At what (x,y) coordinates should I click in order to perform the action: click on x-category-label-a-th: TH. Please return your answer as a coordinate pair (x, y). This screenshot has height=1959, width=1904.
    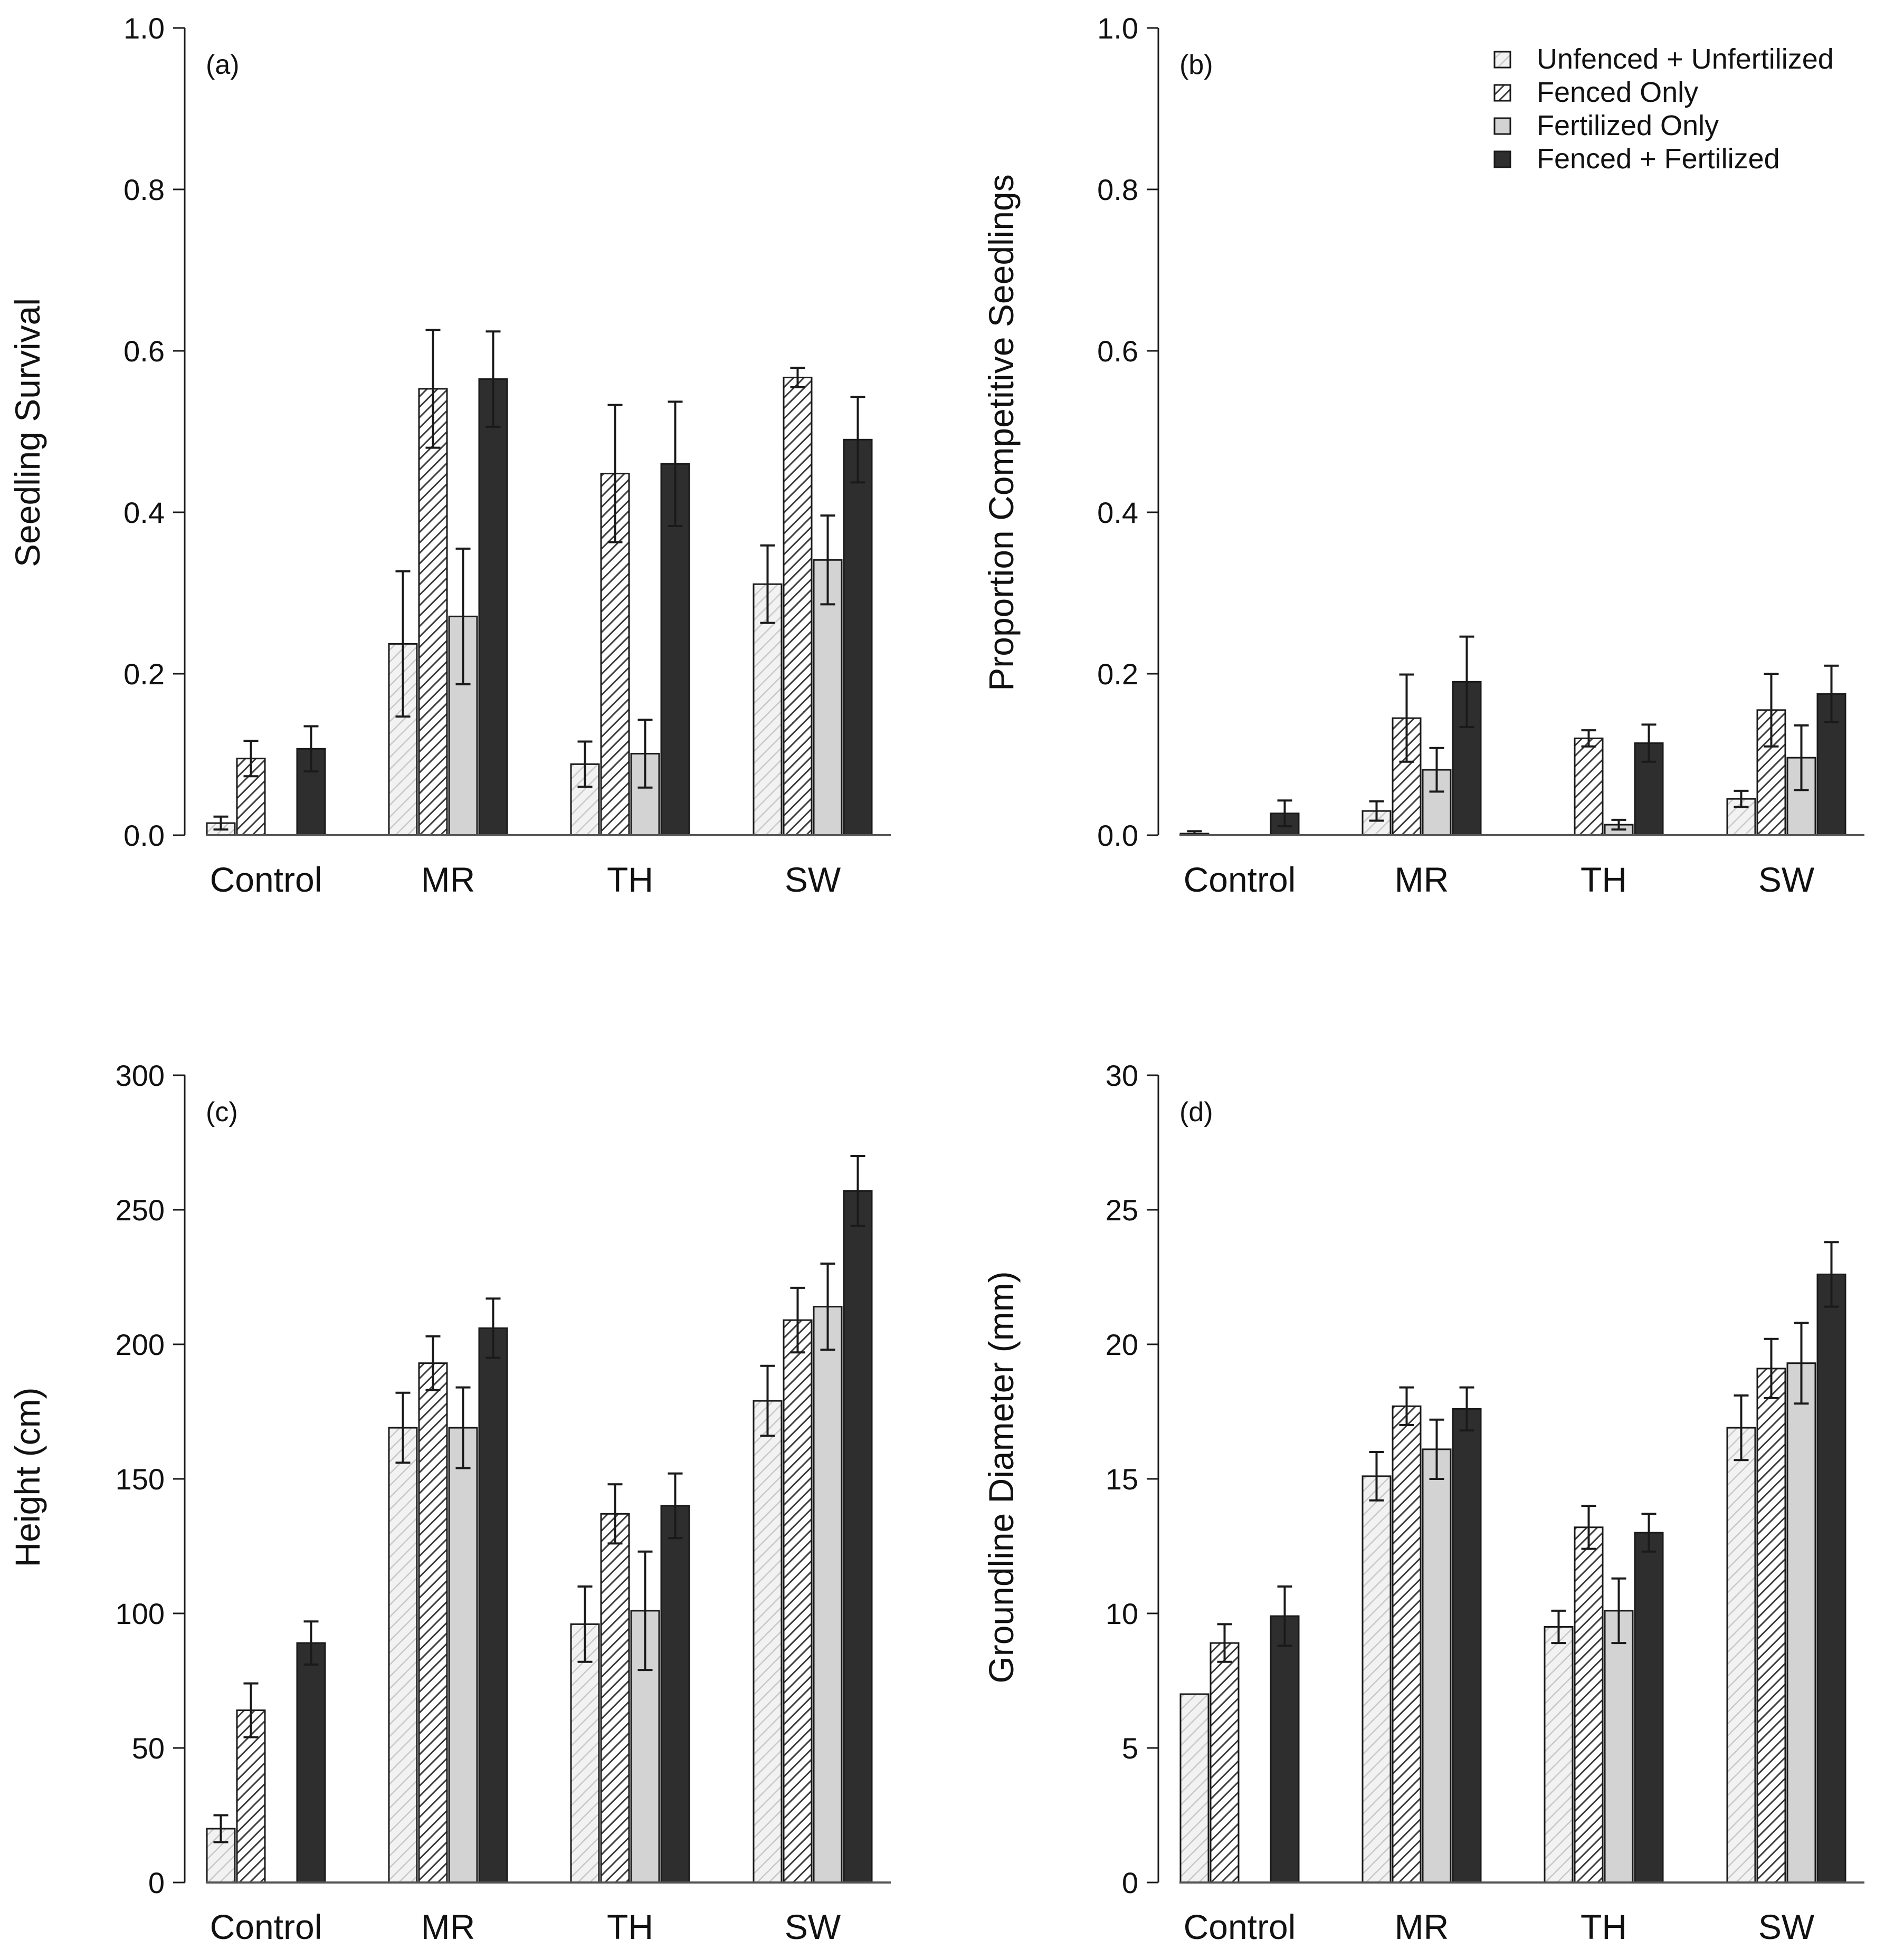
    Looking at the image, I should click on (630, 879).